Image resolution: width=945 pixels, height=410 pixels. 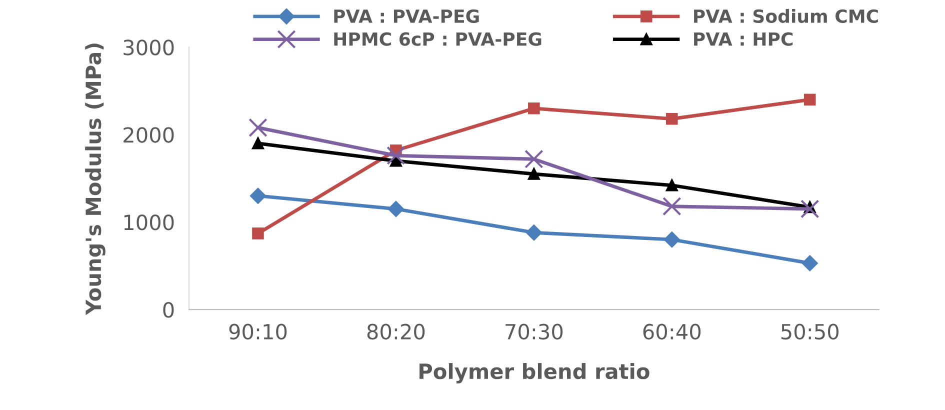 What do you see at coordinates (149, 222) in the screenshot?
I see `y-tick-label: 1000` at bounding box center [149, 222].